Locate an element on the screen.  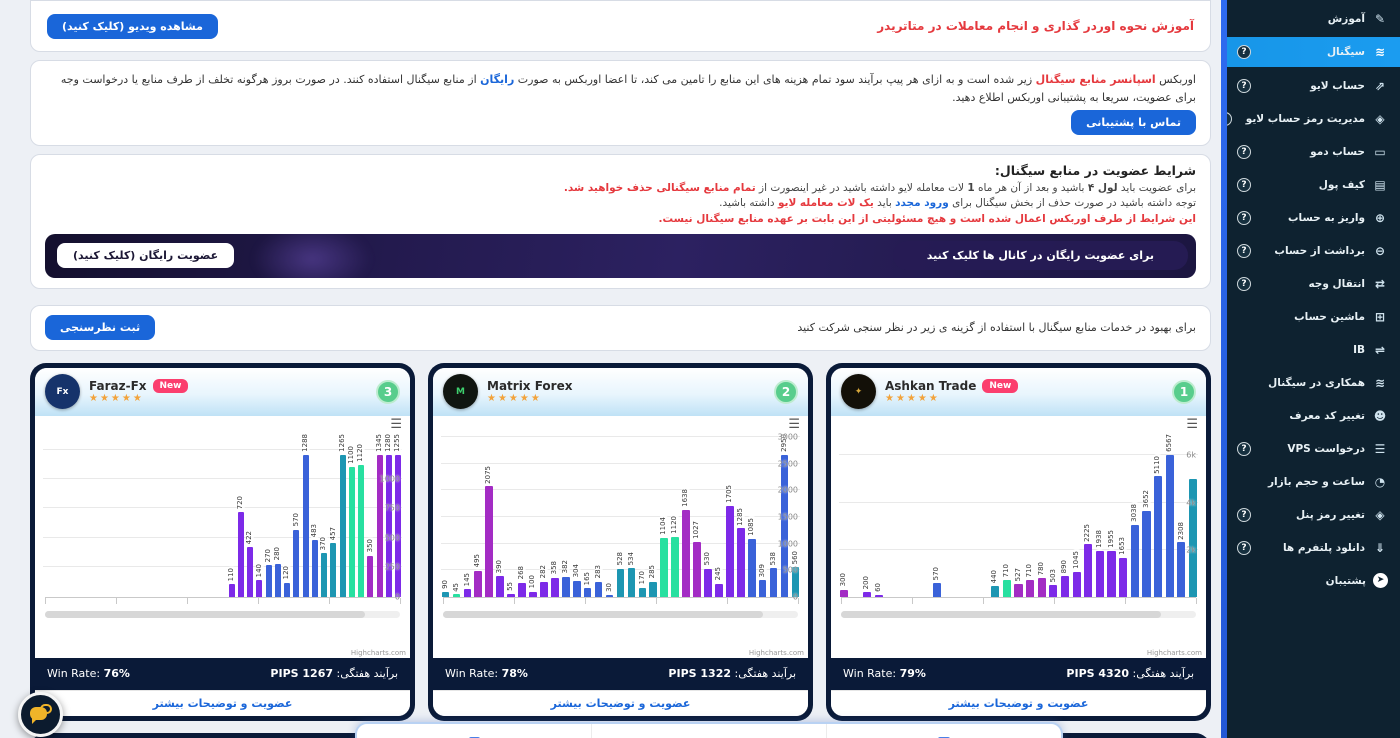
sidebar-item-withdraw: ⊖ برداشت از حساب? is located at coordinates (1313, 250).